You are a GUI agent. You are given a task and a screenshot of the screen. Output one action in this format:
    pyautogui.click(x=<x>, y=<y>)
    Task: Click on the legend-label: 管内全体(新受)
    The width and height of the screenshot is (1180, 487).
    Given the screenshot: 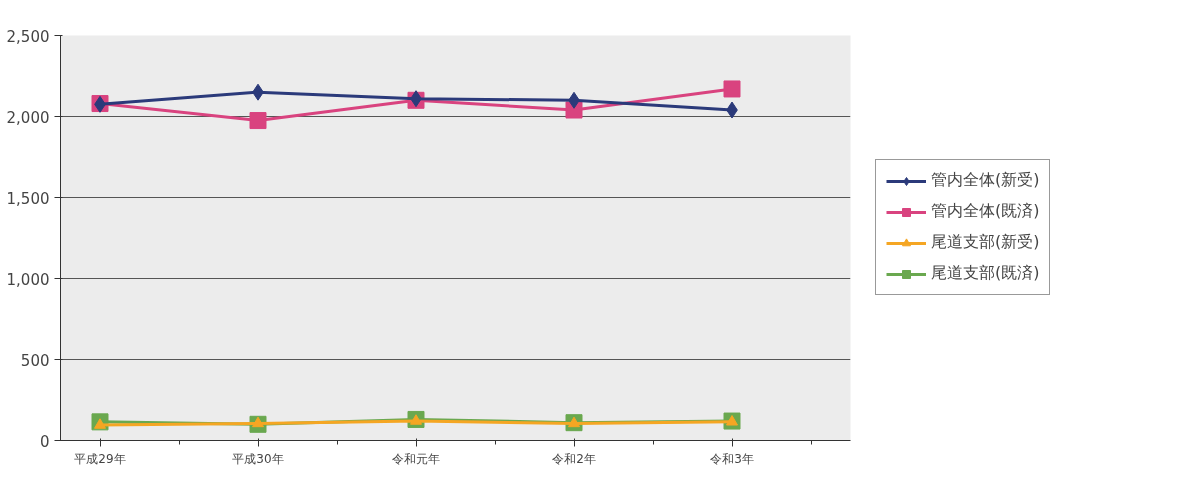 What is the action you would take?
    pyautogui.click(x=985, y=180)
    